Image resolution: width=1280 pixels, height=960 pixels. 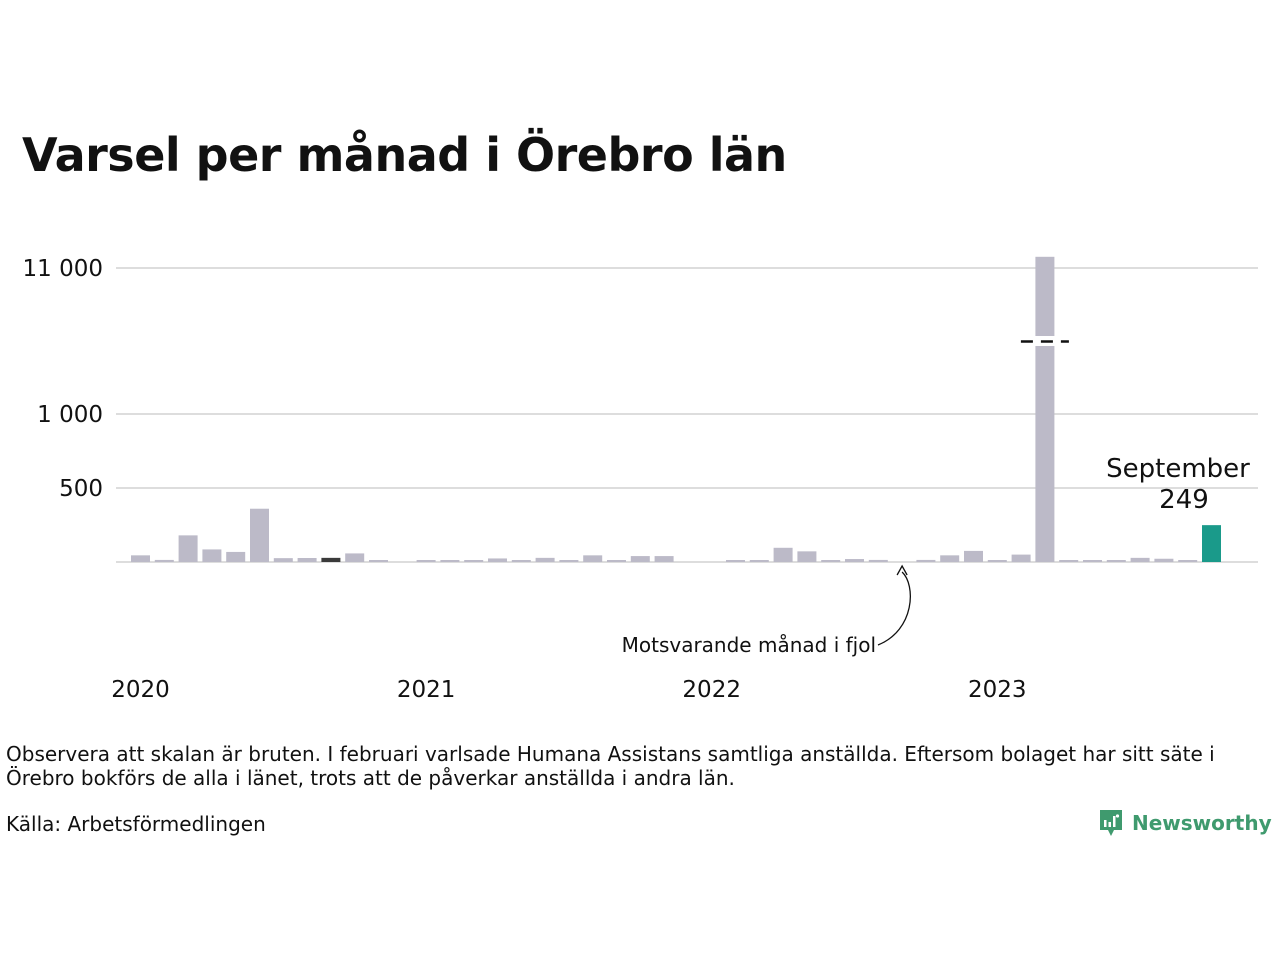 What do you see at coordinates (81, 489) in the screenshot?
I see `y-tick-label: 500` at bounding box center [81, 489].